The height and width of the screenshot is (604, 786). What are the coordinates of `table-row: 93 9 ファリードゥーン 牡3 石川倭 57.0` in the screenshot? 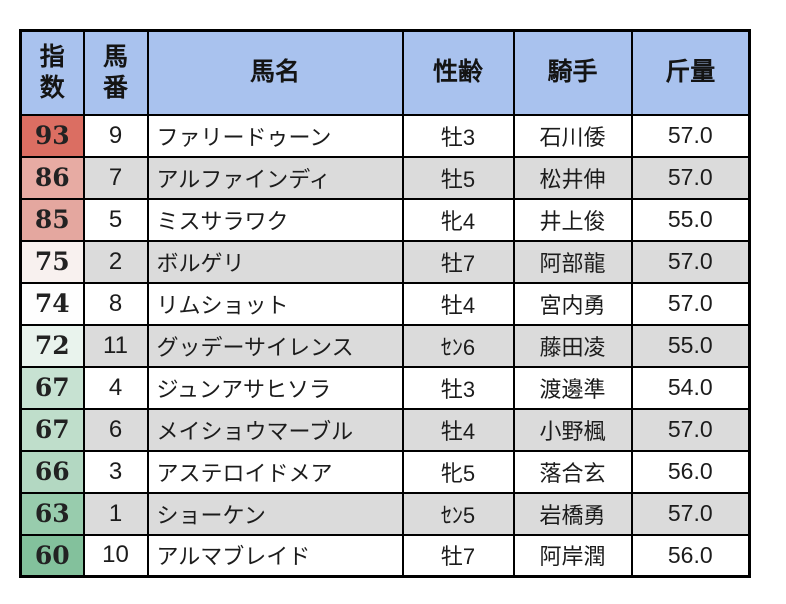 It's located at (385, 135).